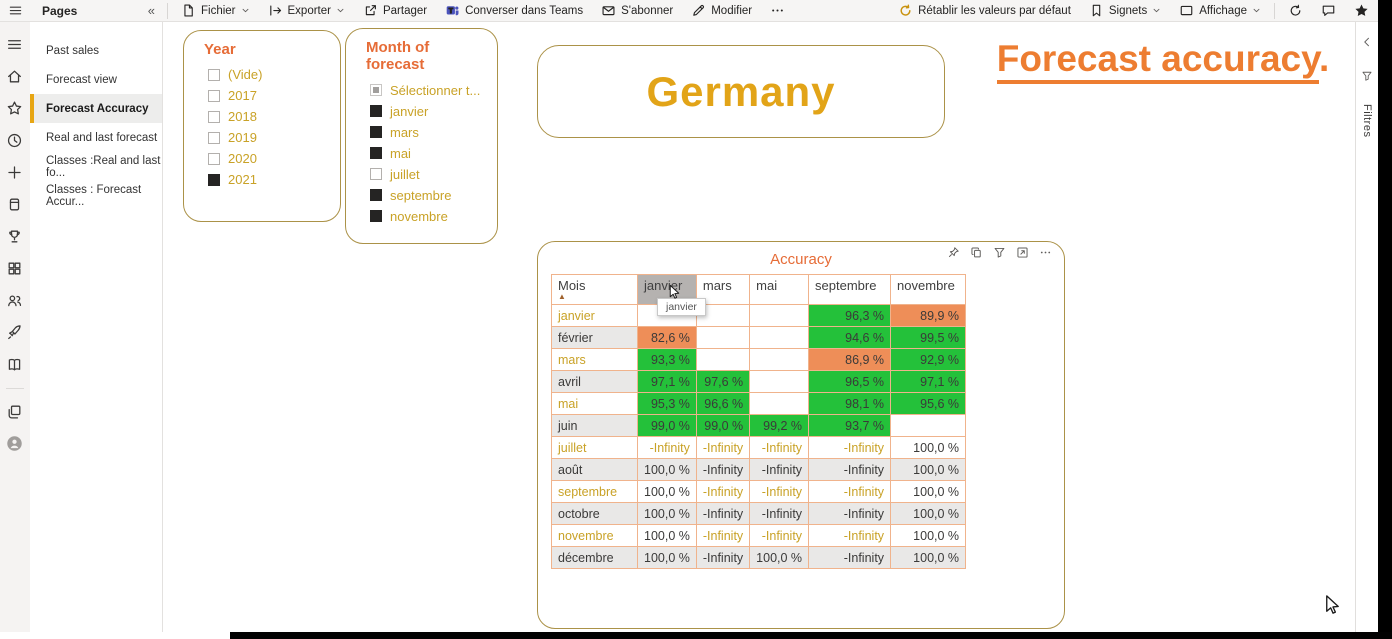 Image resolution: width=1392 pixels, height=639 pixels. I want to click on toolbar-item-sabonner: S'abonner, so click(637, 11).